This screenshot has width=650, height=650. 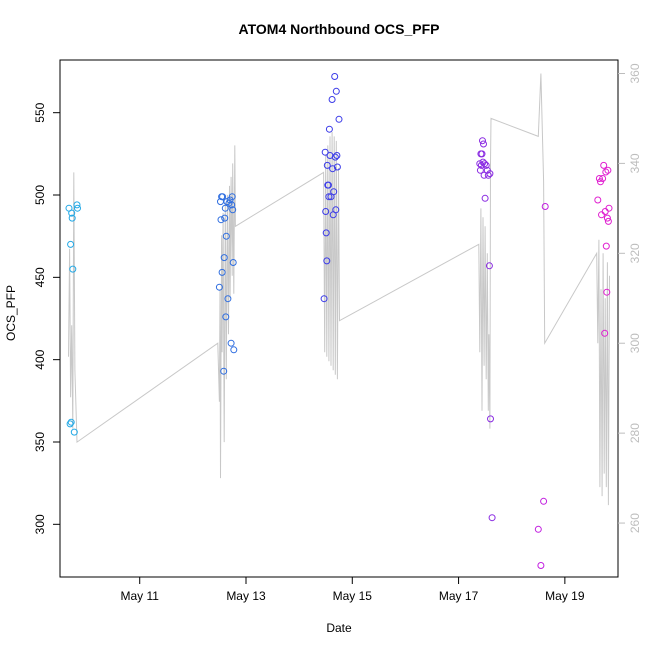 What do you see at coordinates (565, 596) in the screenshot?
I see `x-tick-label: May 19` at bounding box center [565, 596].